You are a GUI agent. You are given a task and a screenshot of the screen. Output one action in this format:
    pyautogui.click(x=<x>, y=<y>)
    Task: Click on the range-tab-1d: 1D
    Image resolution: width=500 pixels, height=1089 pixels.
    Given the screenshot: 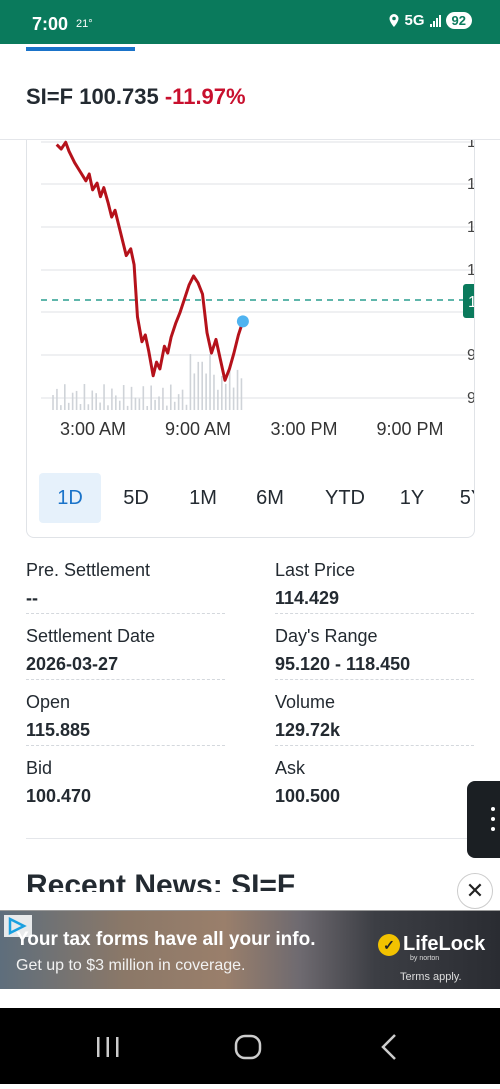 What is the action you would take?
    pyautogui.click(x=70, y=498)
    